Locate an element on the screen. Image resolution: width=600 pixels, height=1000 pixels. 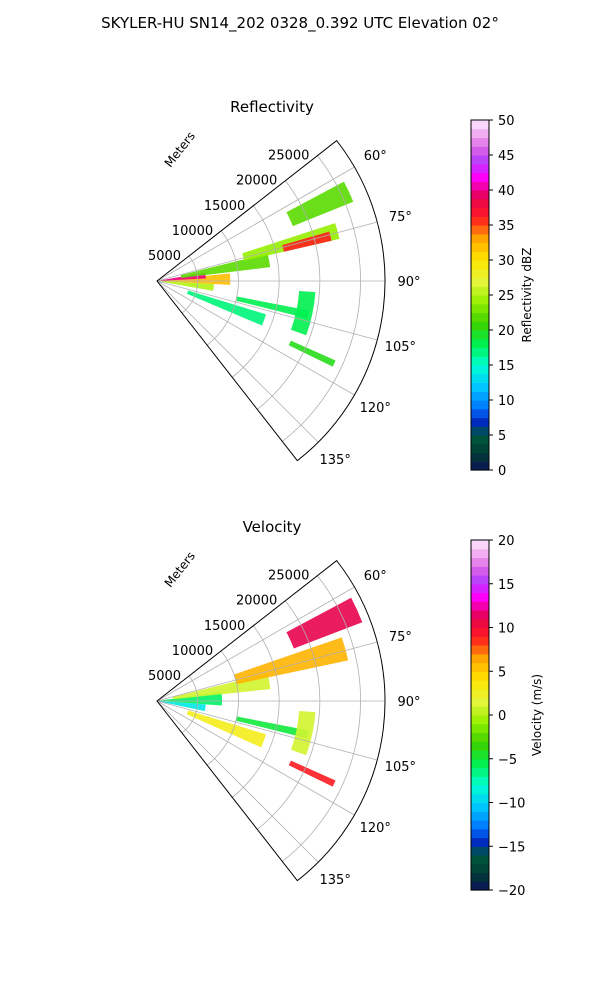
reflectivity-colorbar-tick-label: 15 is located at coordinates (506, 366).